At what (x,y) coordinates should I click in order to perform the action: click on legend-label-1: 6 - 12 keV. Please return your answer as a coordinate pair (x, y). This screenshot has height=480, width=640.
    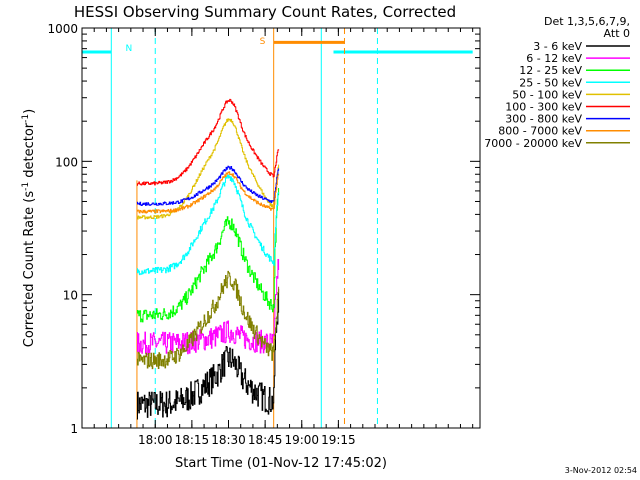
    Looking at the image, I should click on (554, 58).